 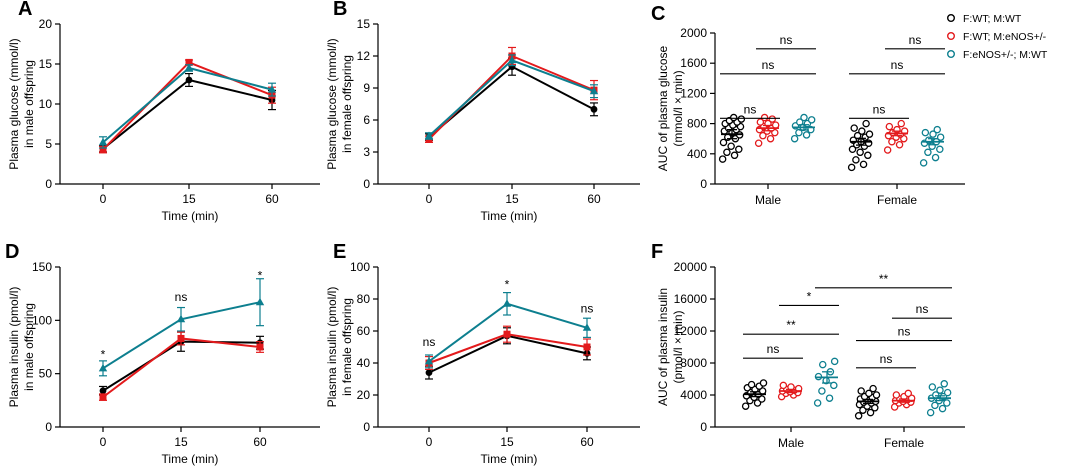 What do you see at coordinates (897, 200) in the screenshot?
I see `x-tick-label: Female` at bounding box center [897, 200].